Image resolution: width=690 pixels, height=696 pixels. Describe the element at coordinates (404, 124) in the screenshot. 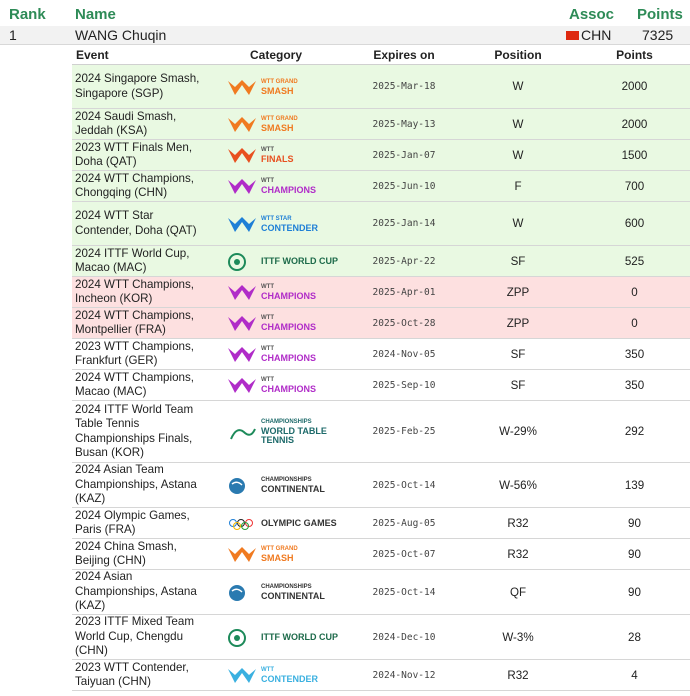

I see `expires-cell: 2025-May-13` at that location.